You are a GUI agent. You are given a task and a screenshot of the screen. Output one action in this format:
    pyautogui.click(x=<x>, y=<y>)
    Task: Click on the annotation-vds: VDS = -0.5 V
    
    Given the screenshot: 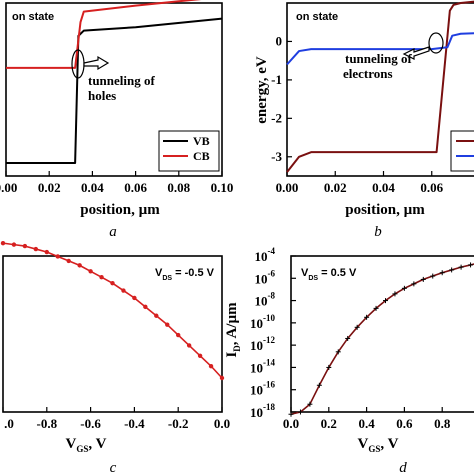 What is the action you would take?
    pyautogui.click(x=185, y=274)
    